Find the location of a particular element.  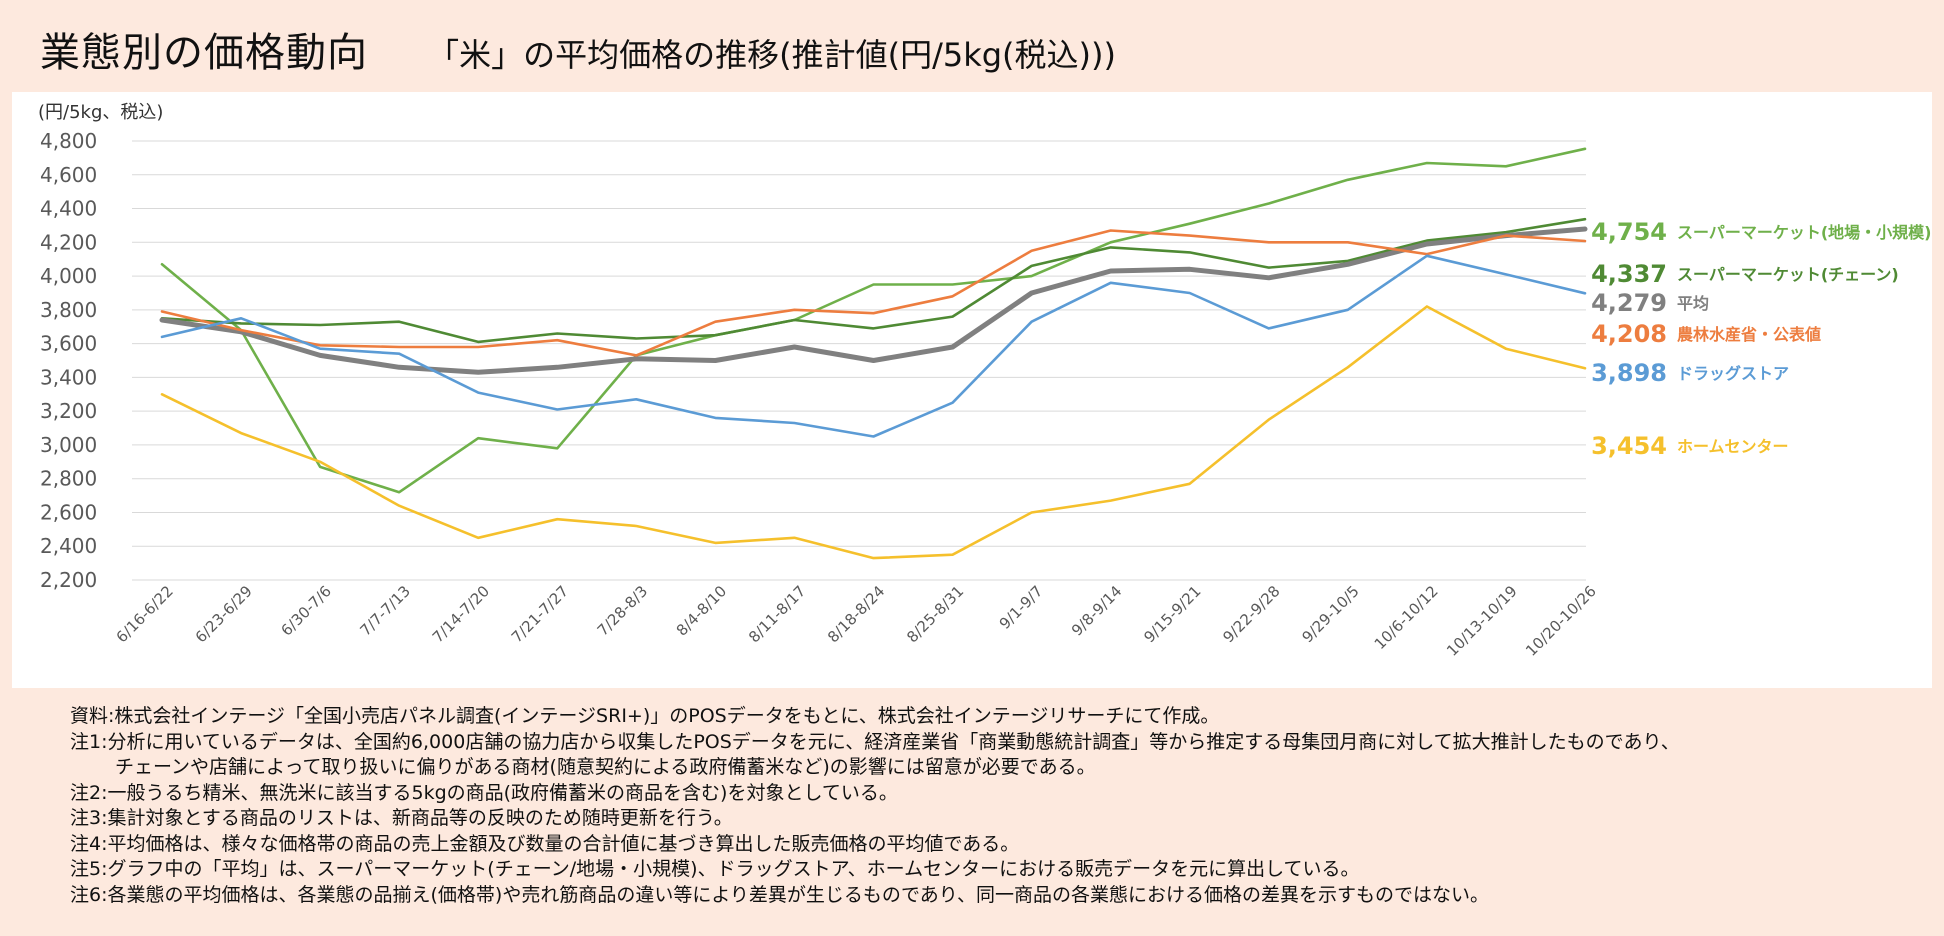

series-name-label: スーパーマーケット(チェーン) is located at coordinates (1788, 274).